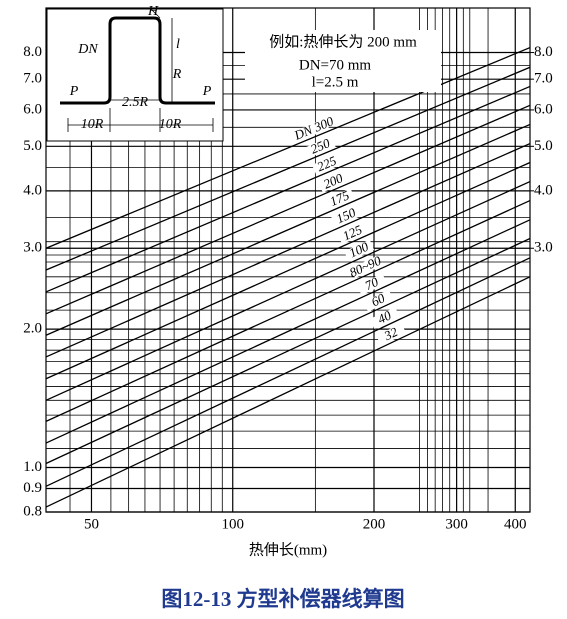 The width and height of the screenshot is (567, 619). What do you see at coordinates (32, 190) in the screenshot?
I see `y-tick-label: 4.0` at bounding box center [32, 190].